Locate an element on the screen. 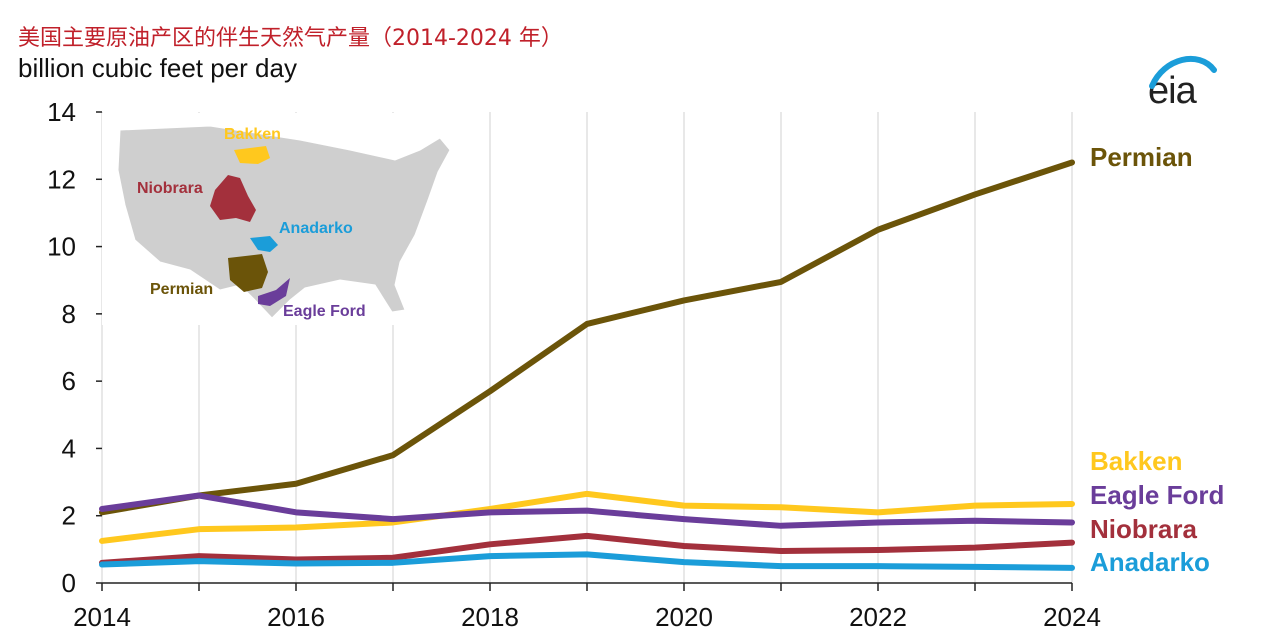 The height and width of the screenshot is (638, 1280). x-tick-label-2018: 2018 is located at coordinates (490, 617).